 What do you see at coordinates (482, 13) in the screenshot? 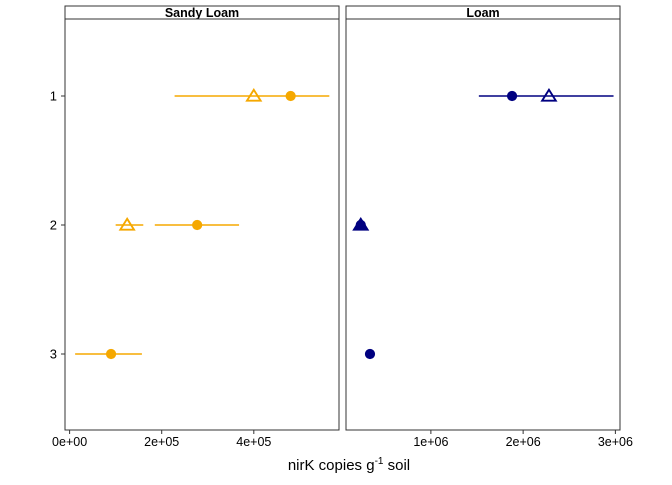
I see `panel-title: Loam` at bounding box center [482, 13].